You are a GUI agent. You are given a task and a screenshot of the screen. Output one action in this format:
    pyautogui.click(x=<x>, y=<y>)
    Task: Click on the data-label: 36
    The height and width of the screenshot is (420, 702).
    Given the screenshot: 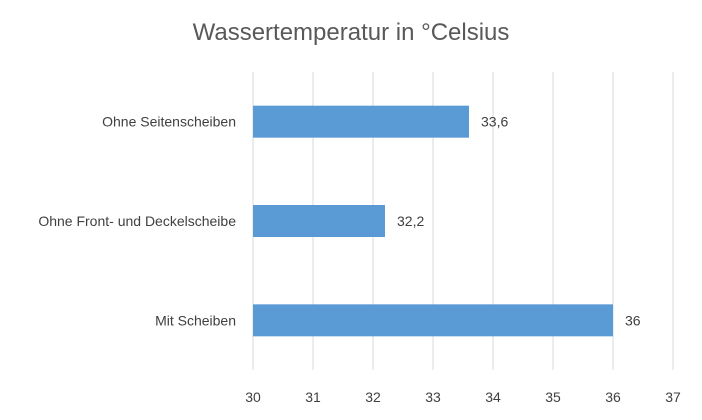 What is the action you would take?
    pyautogui.click(x=633, y=320)
    